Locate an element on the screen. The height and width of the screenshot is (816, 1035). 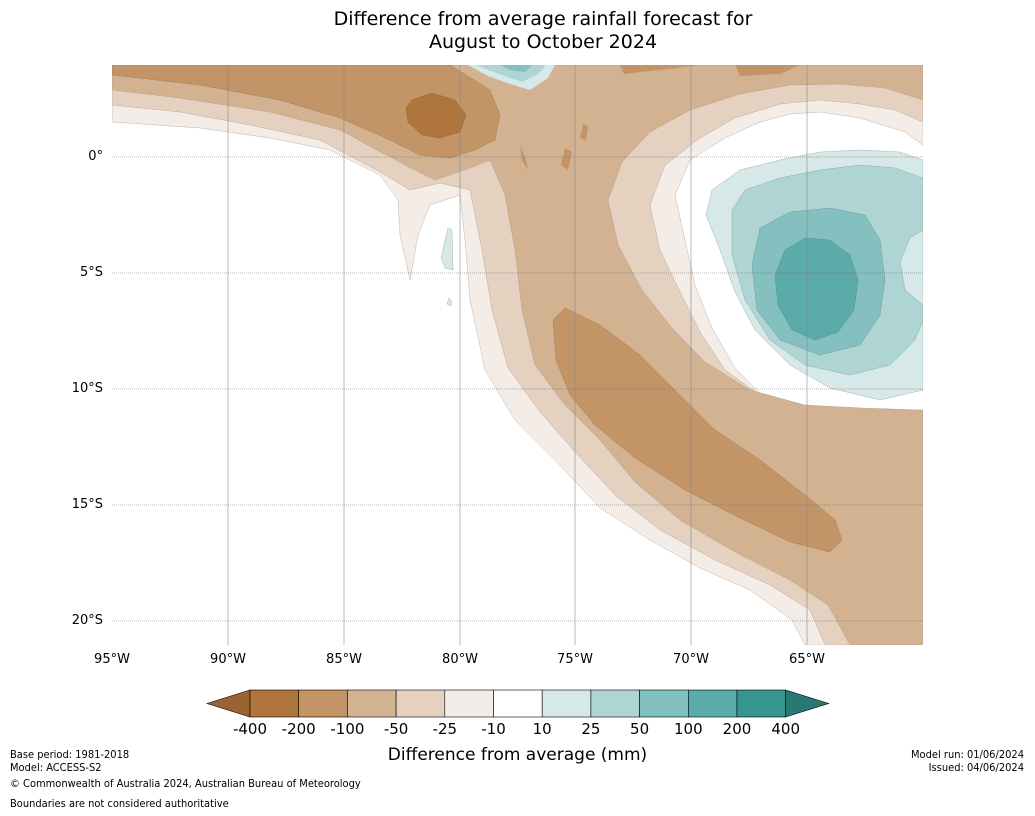
lat-label-20s: 20°S is located at coordinates (87, 620).